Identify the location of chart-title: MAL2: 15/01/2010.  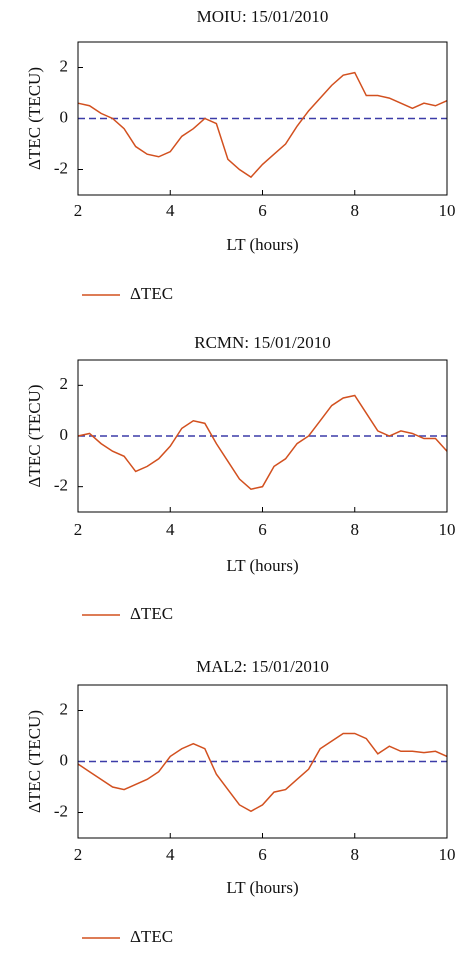
(262, 666).